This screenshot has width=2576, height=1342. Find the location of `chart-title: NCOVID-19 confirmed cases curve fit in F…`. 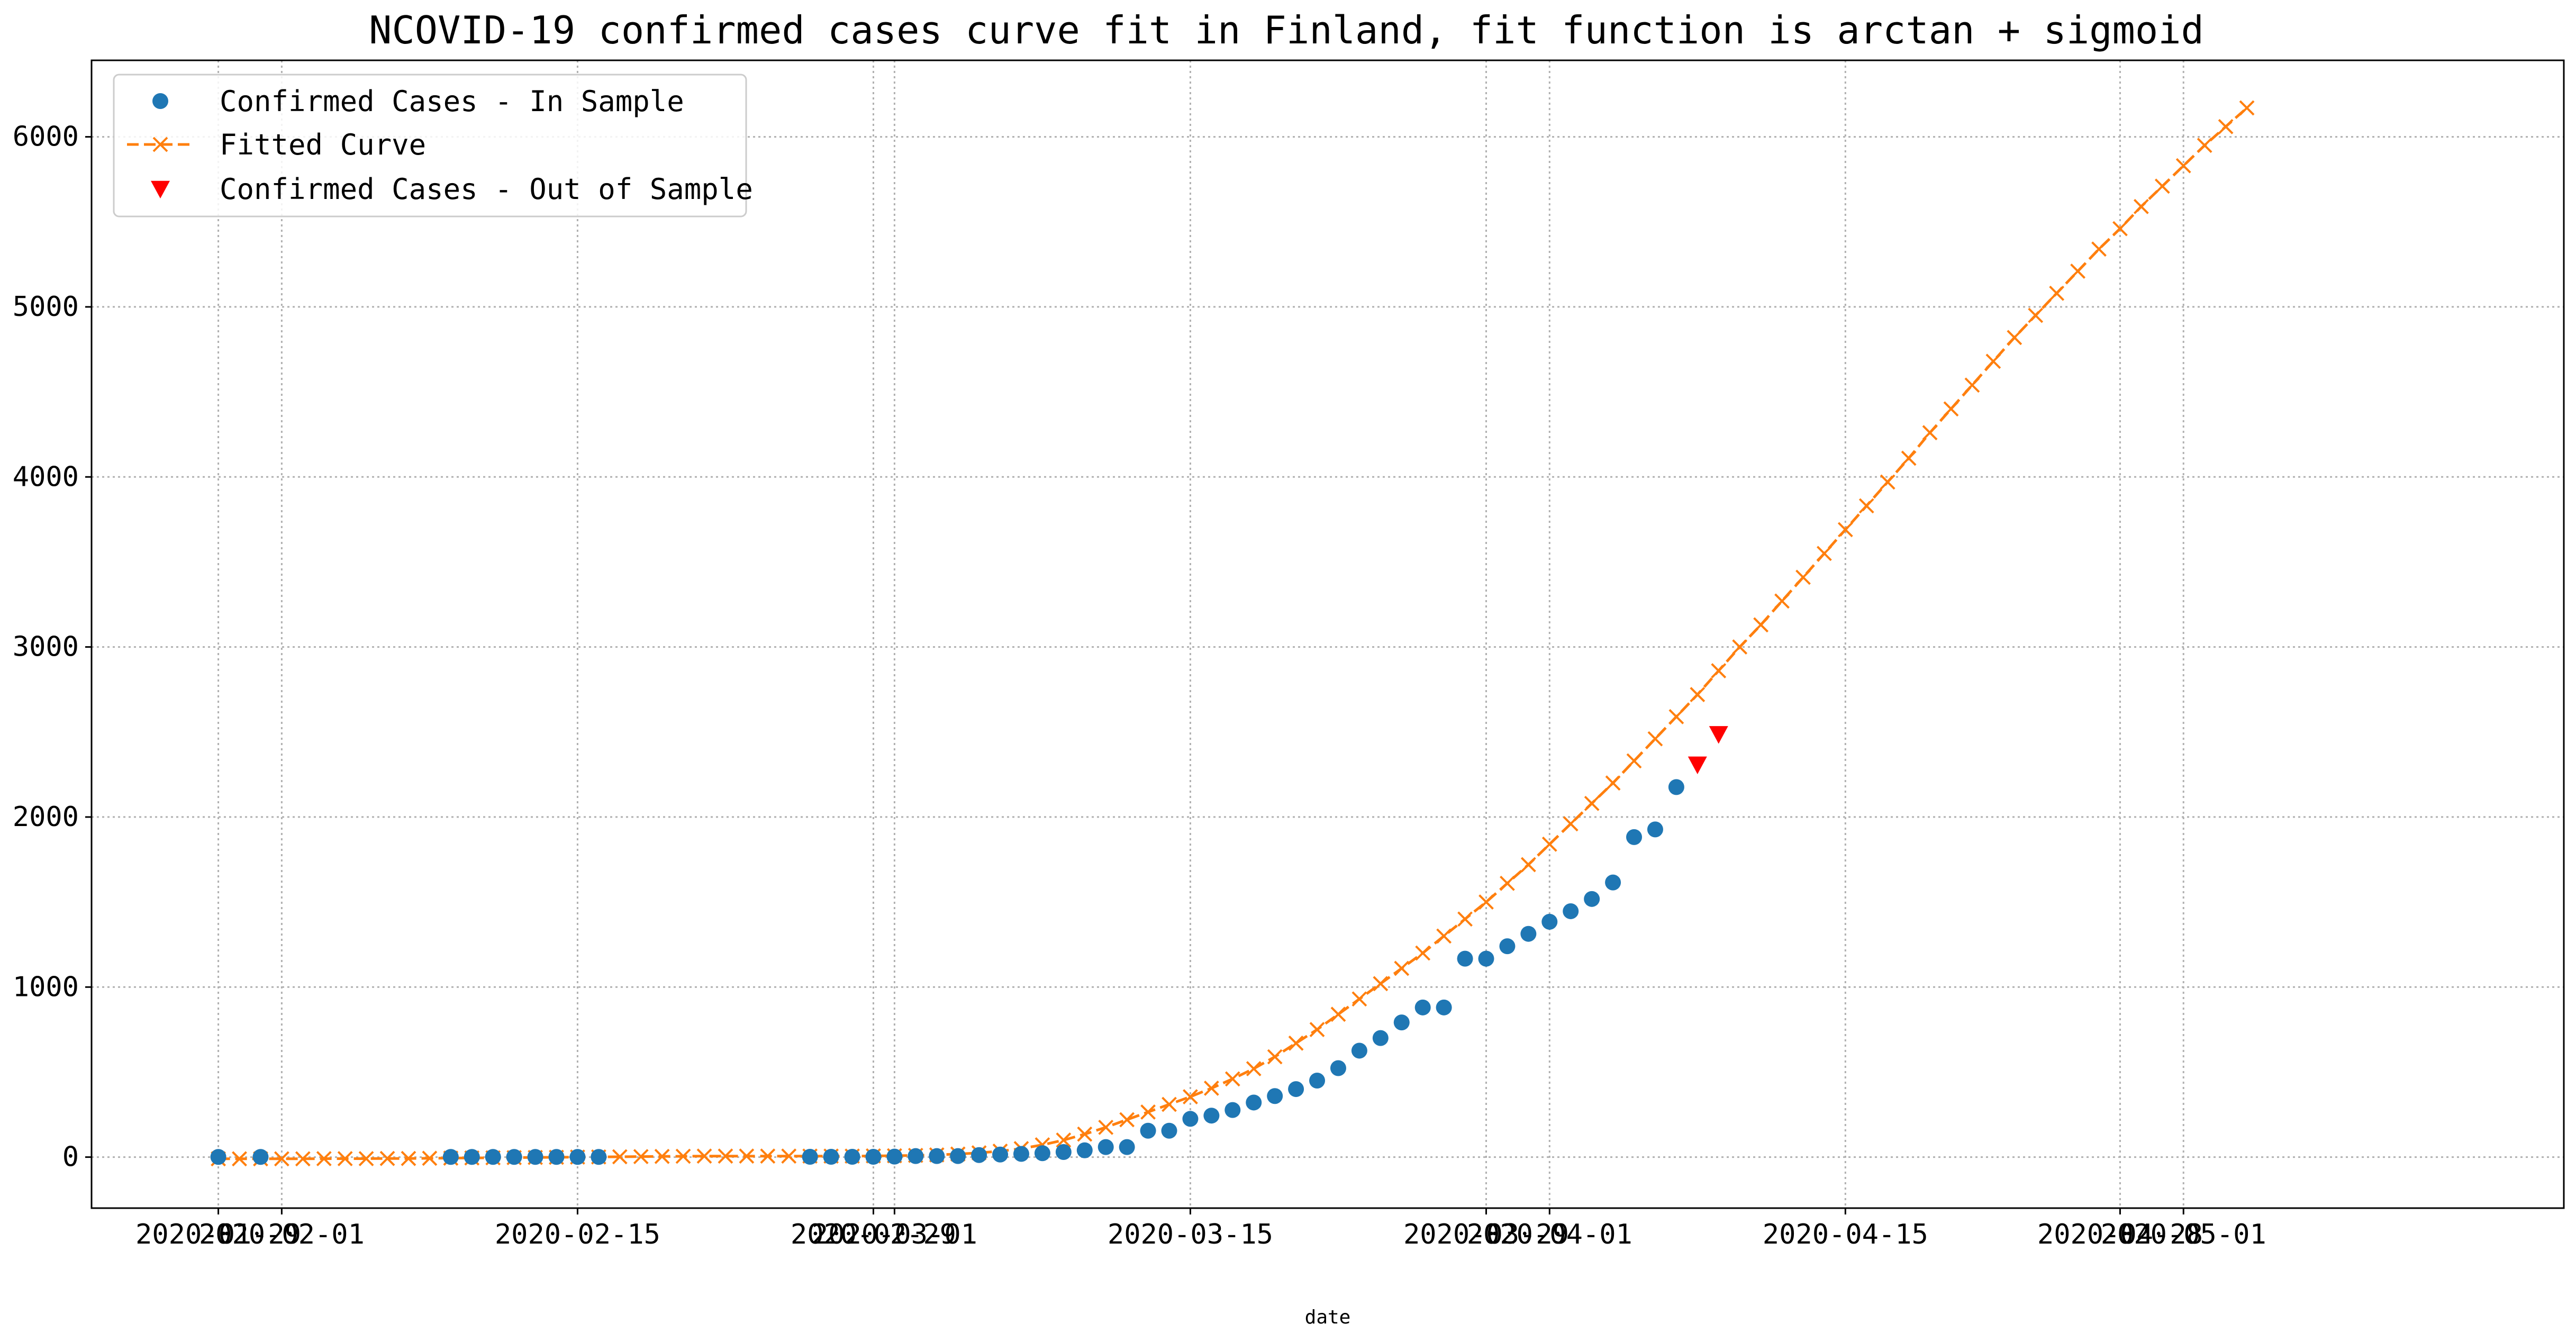

chart-title: NCOVID-19 confirmed cases curve fit in F… is located at coordinates (1286, 30).